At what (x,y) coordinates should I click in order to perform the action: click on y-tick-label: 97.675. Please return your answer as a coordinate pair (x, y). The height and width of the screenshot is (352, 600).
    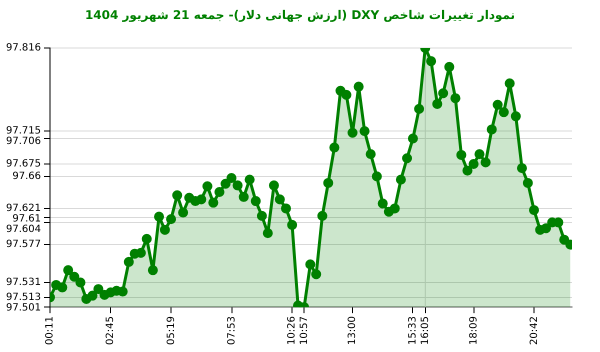
    Looking at the image, I should click on (23, 164).